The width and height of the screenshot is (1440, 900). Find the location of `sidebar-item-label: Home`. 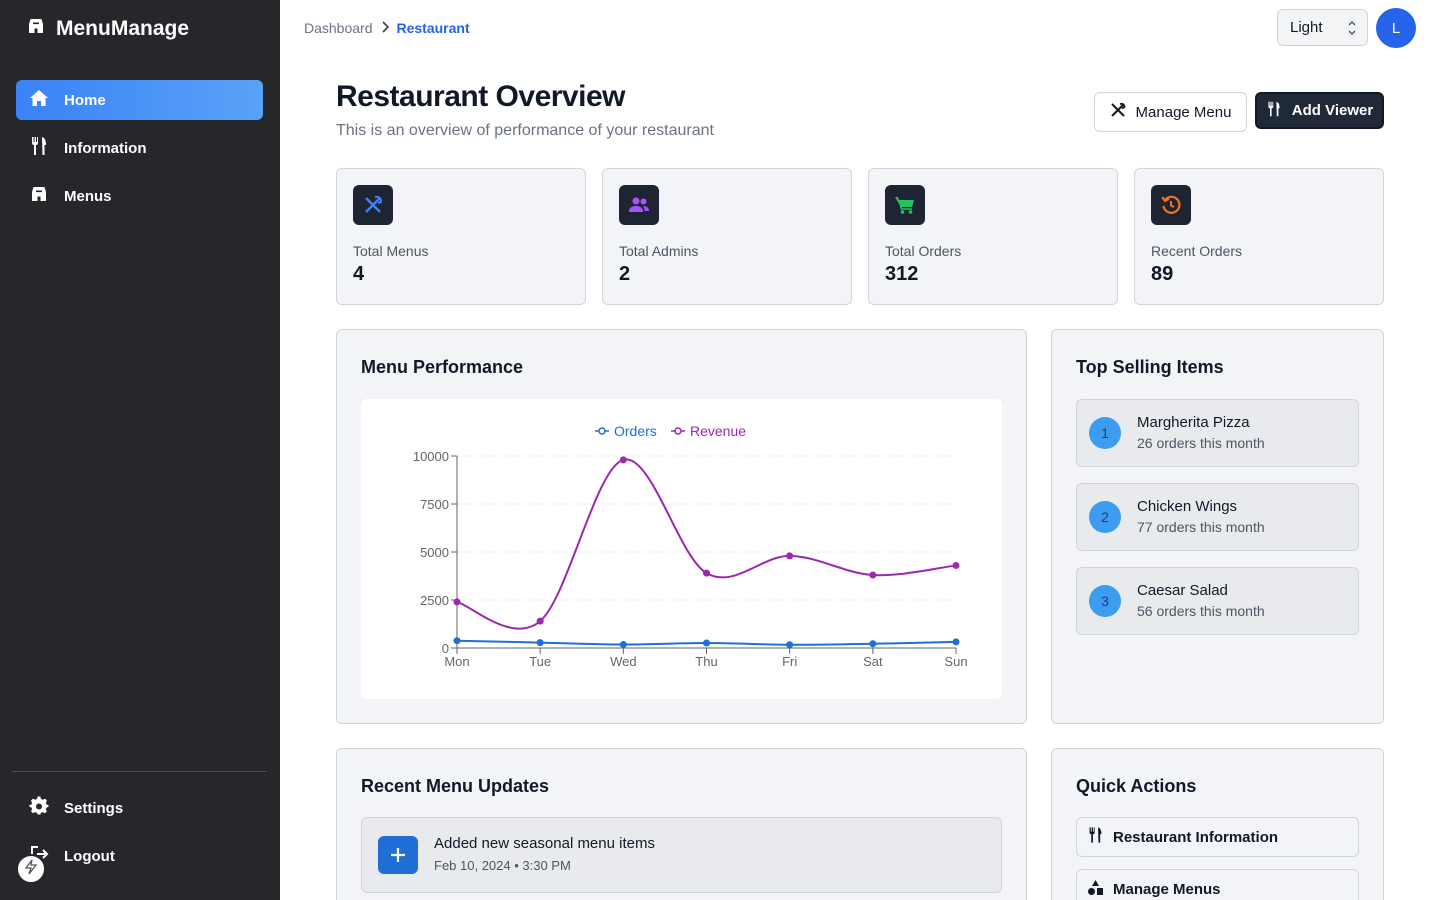

sidebar-item-label: Home is located at coordinates (85, 100).